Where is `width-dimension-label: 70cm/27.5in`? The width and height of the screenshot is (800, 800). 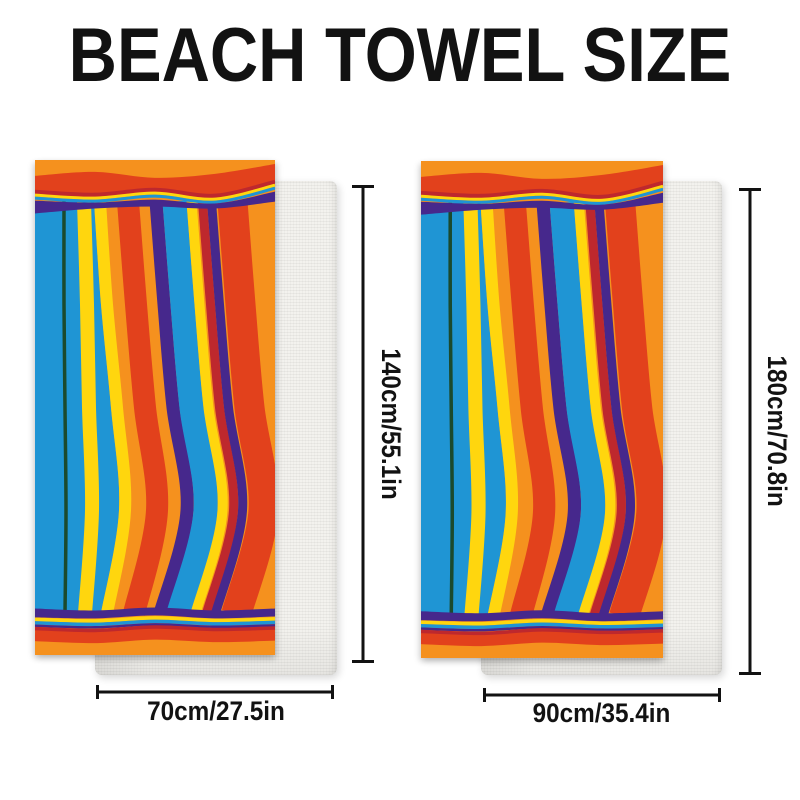
width-dimension-label: 70cm/27.5in is located at coordinates (216, 711).